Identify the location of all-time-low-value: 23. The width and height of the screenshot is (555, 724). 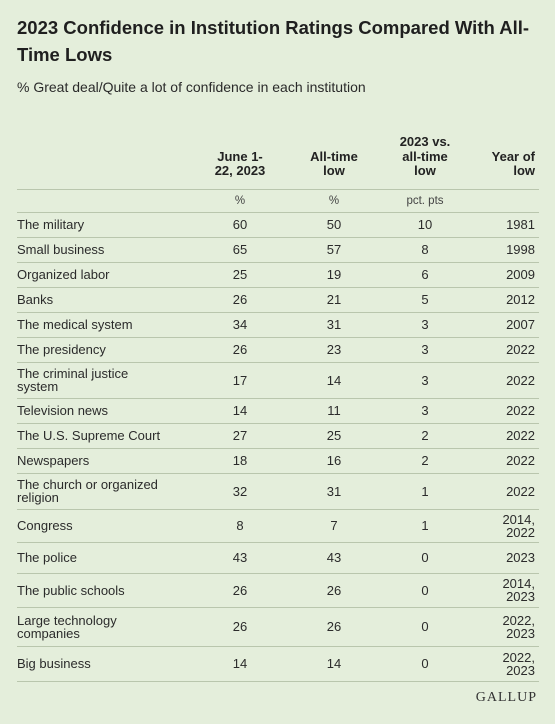
(334, 350).